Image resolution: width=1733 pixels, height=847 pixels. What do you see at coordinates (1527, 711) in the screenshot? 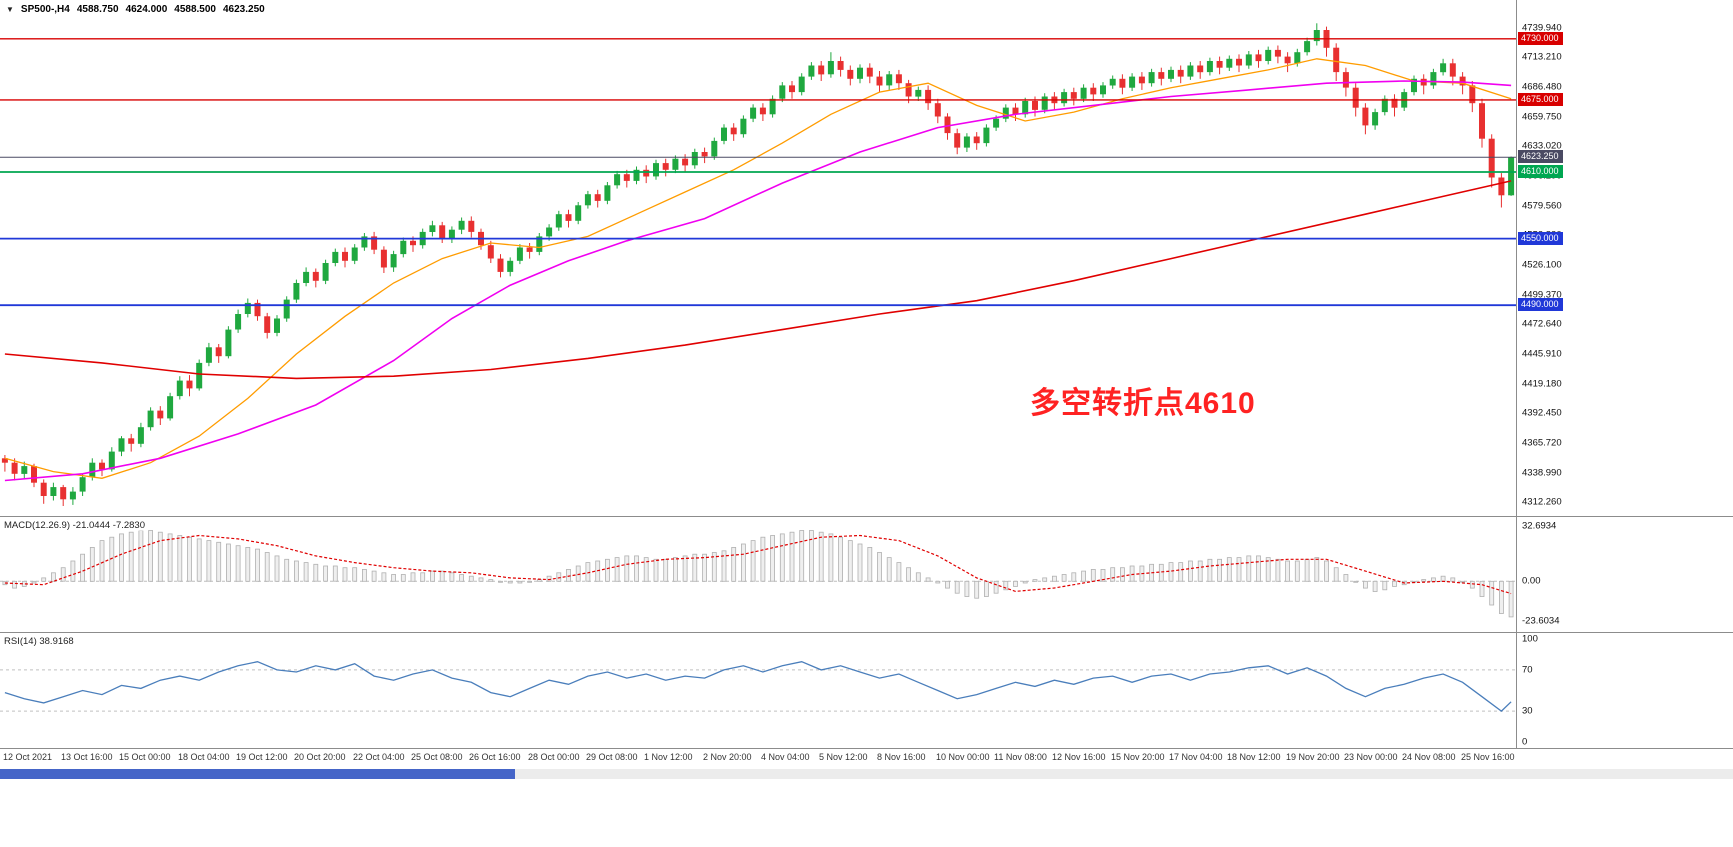
I see `rsi-axis-label: 30` at bounding box center [1527, 711].